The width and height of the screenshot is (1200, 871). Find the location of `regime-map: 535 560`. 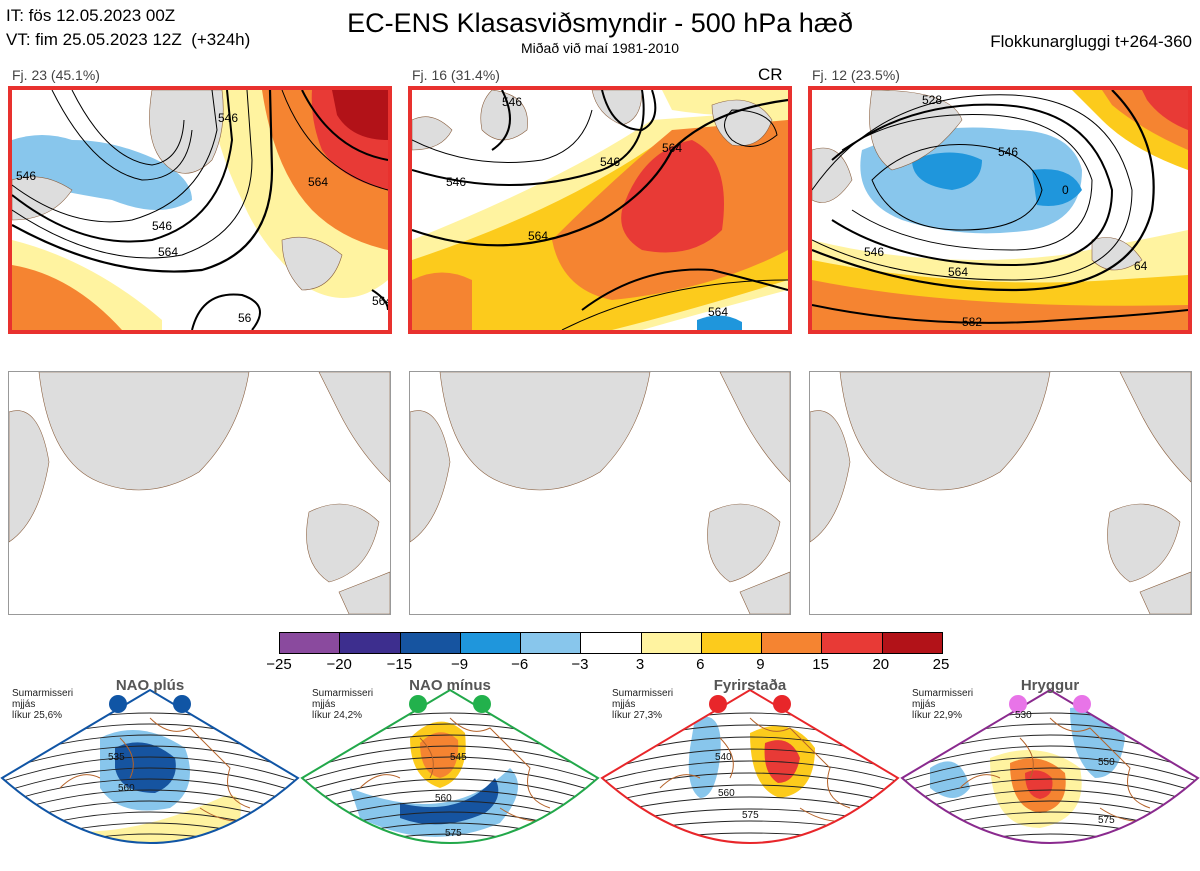

regime-map: 535 560 is located at coordinates (150, 766).